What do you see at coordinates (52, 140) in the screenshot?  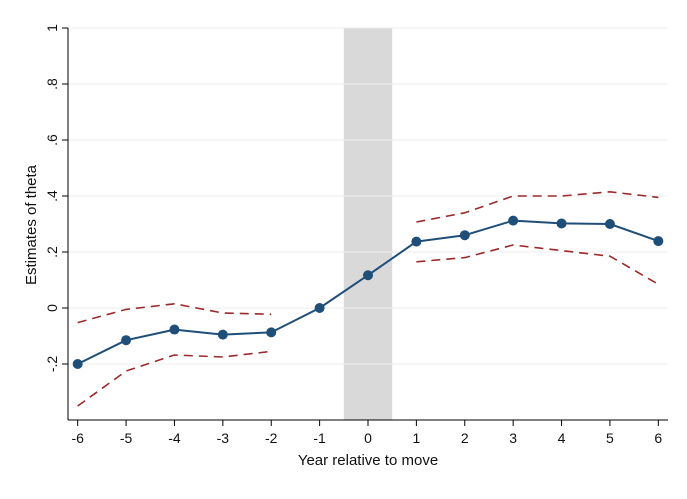 I see `y-tick-label: .6` at bounding box center [52, 140].